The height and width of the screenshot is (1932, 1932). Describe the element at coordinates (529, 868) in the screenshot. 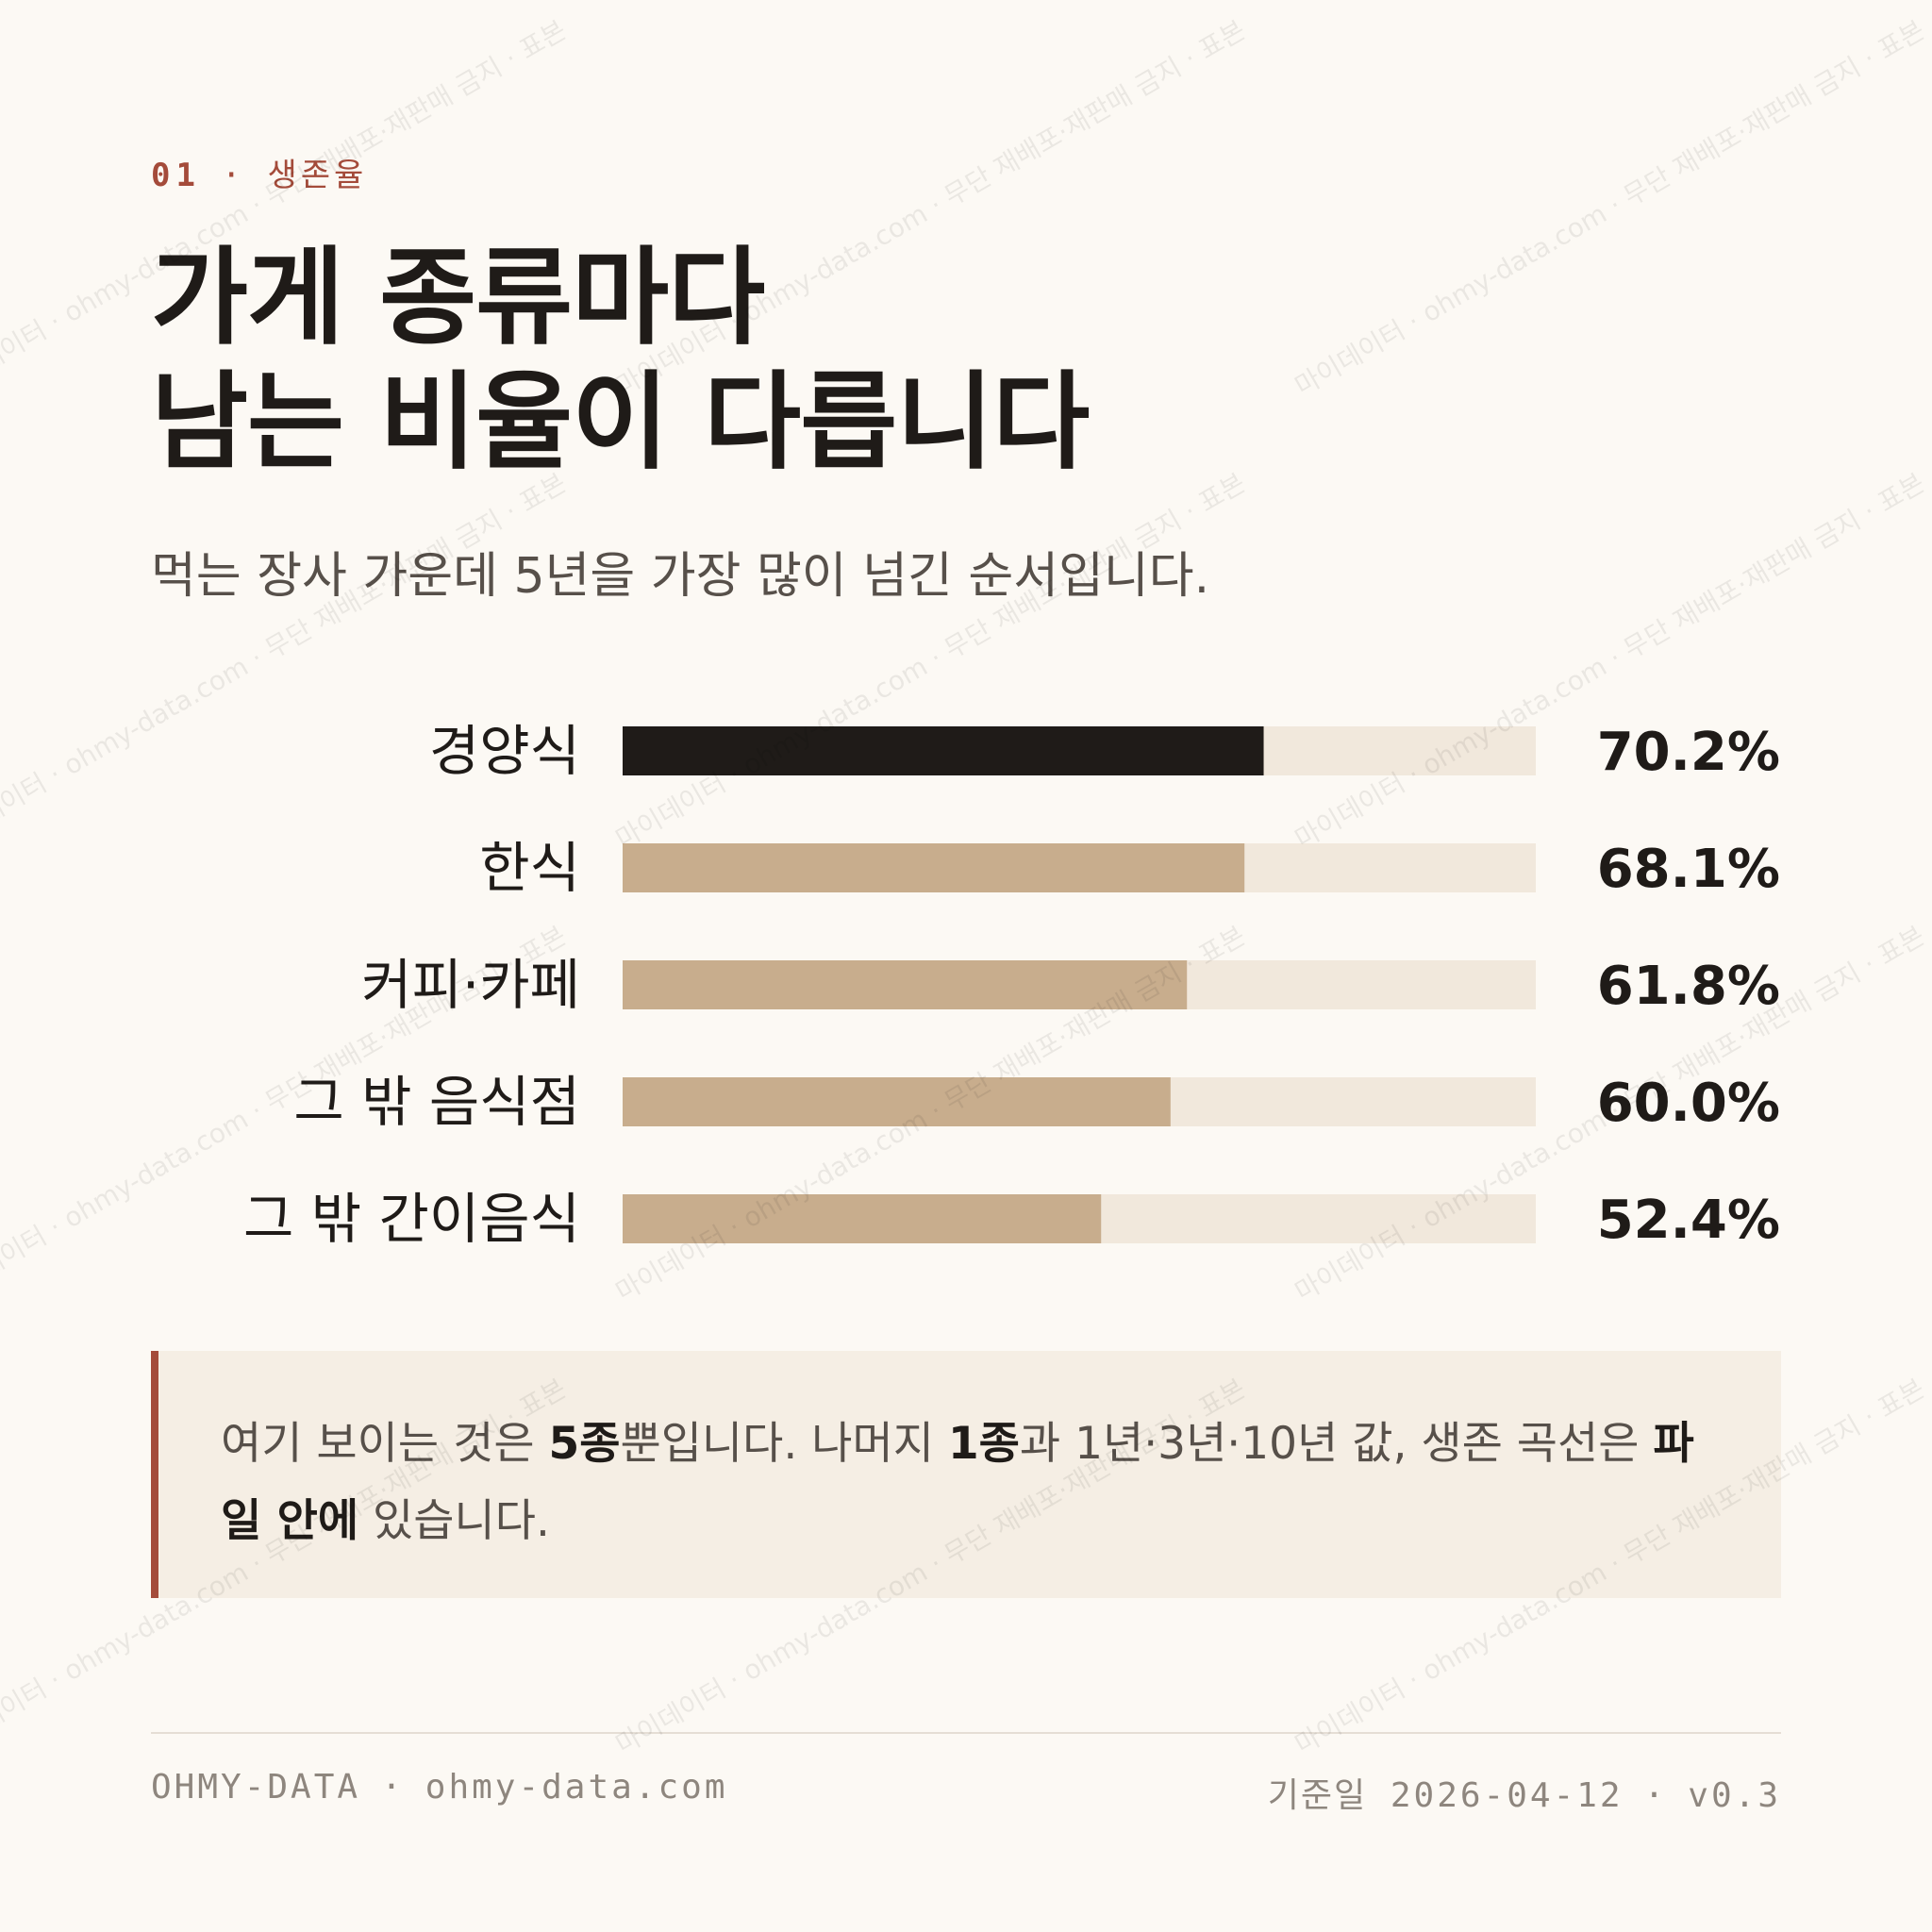

I see `category-label: 한식` at that location.